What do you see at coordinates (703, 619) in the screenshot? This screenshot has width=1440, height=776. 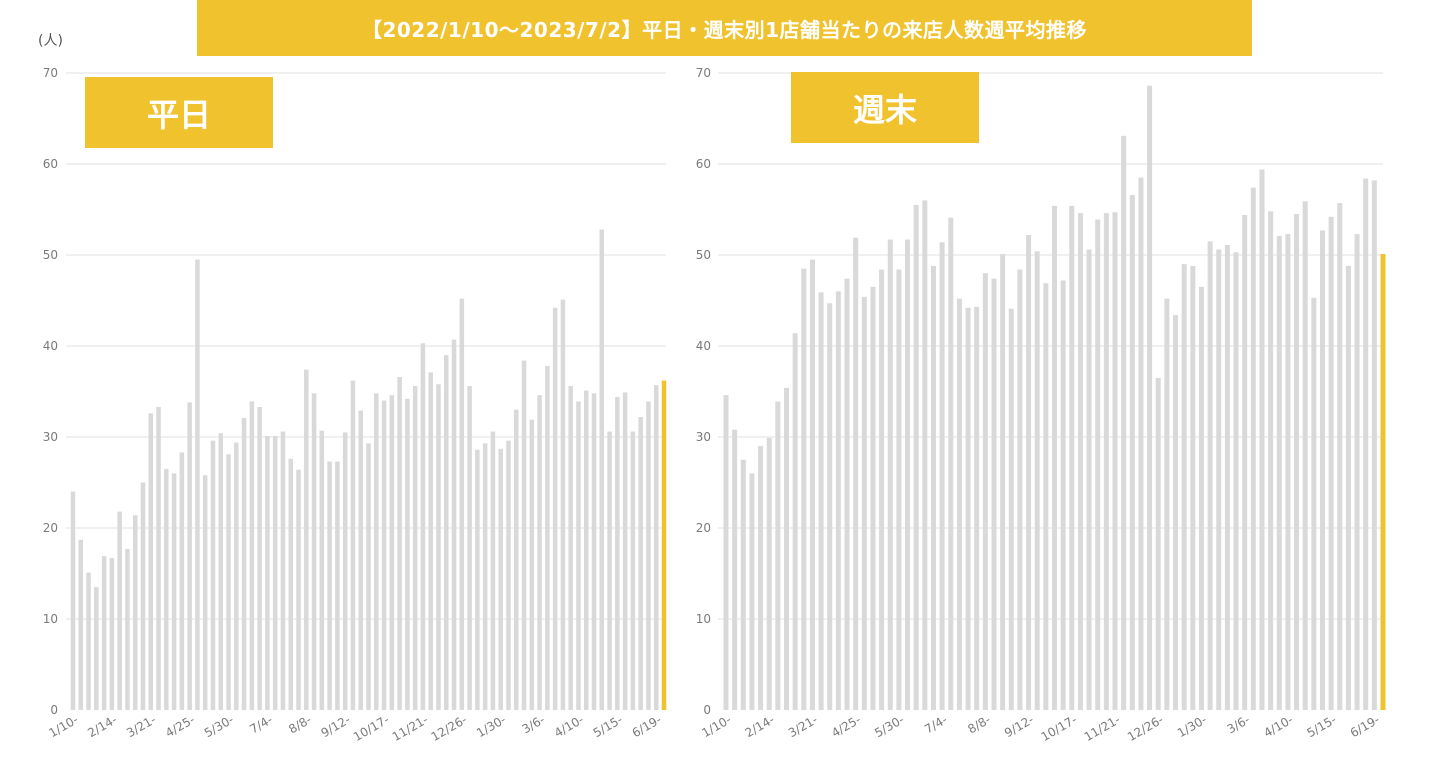 I see `y-tick-label: 10` at bounding box center [703, 619].